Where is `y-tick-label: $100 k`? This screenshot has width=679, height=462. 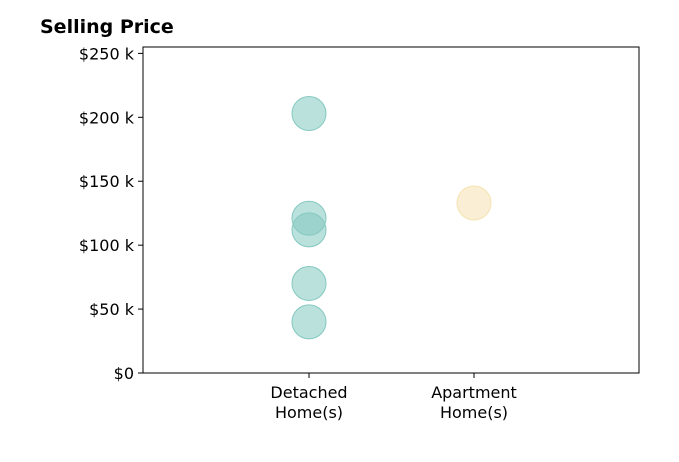 y-tick-label: $100 k is located at coordinates (107, 245).